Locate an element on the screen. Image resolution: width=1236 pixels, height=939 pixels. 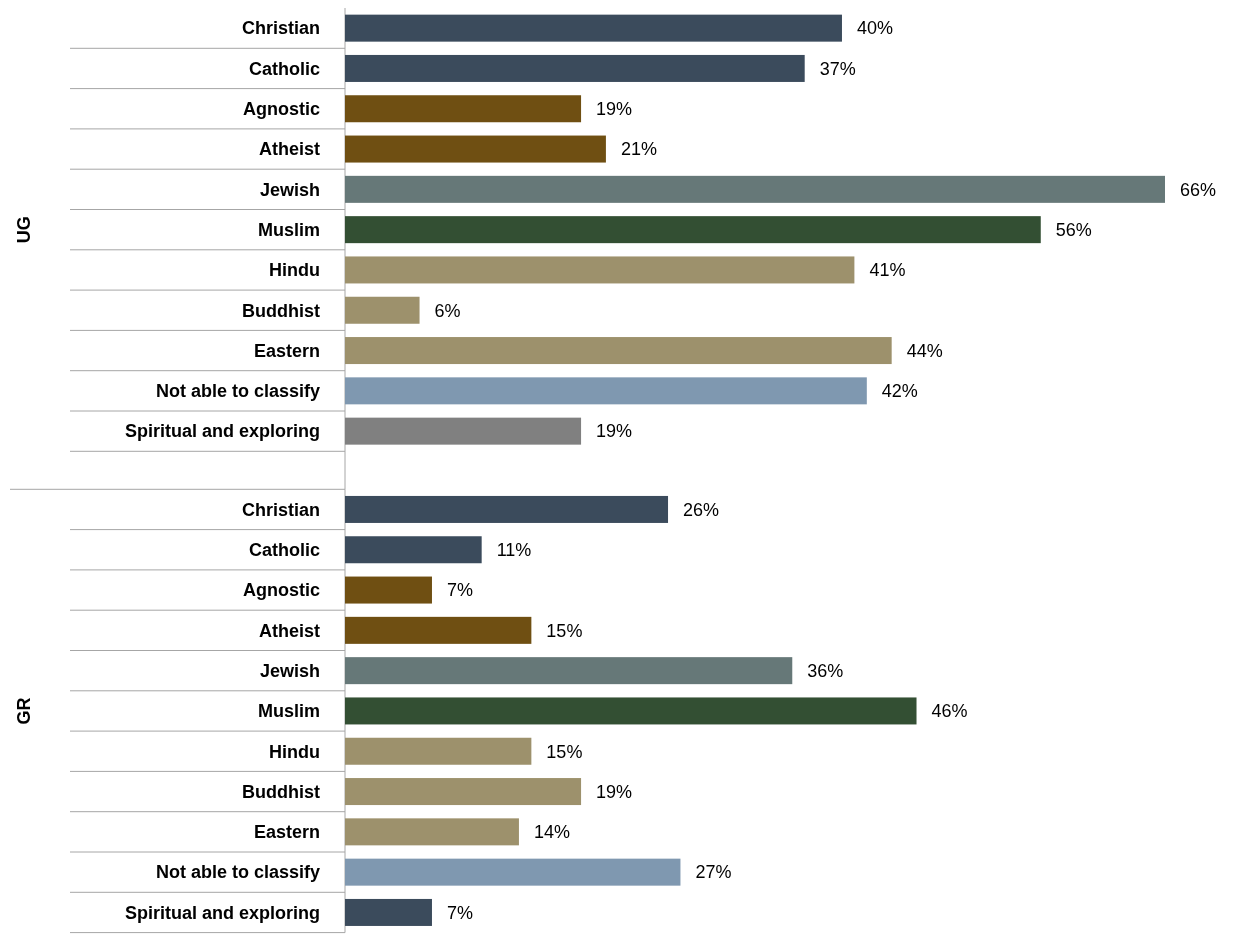
data-label: 56% is located at coordinates (1073, 229).